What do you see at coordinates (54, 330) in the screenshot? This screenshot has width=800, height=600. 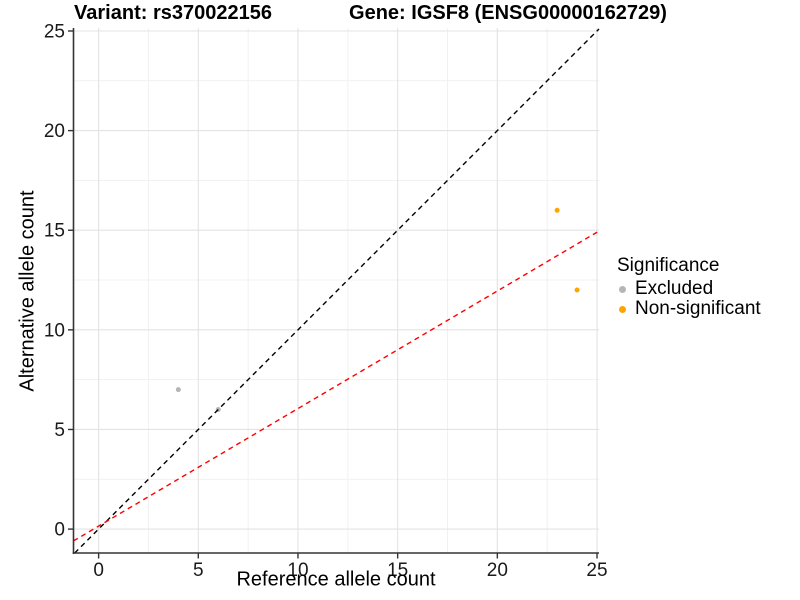 I see `y-tick-label: 10` at bounding box center [54, 330].